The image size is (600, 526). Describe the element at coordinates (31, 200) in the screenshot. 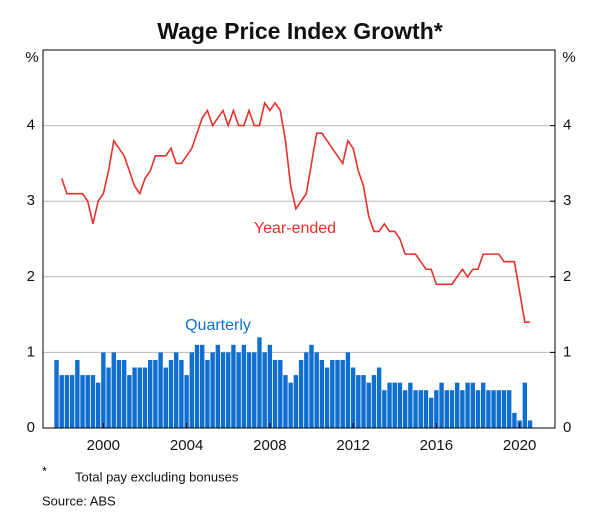

I see `y-tick-label: 3` at that location.